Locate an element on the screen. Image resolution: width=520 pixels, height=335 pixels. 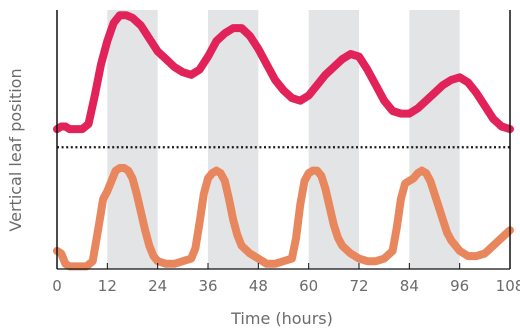
x-tick-label-0: 0 is located at coordinates (57, 286).